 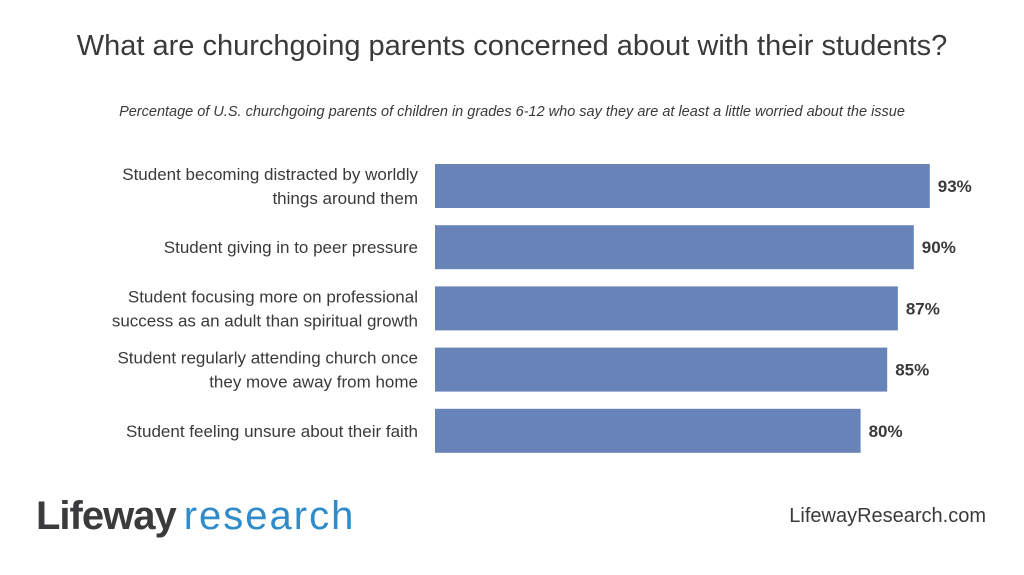 I want to click on logo-lifeway: Lifeway, so click(x=106, y=516).